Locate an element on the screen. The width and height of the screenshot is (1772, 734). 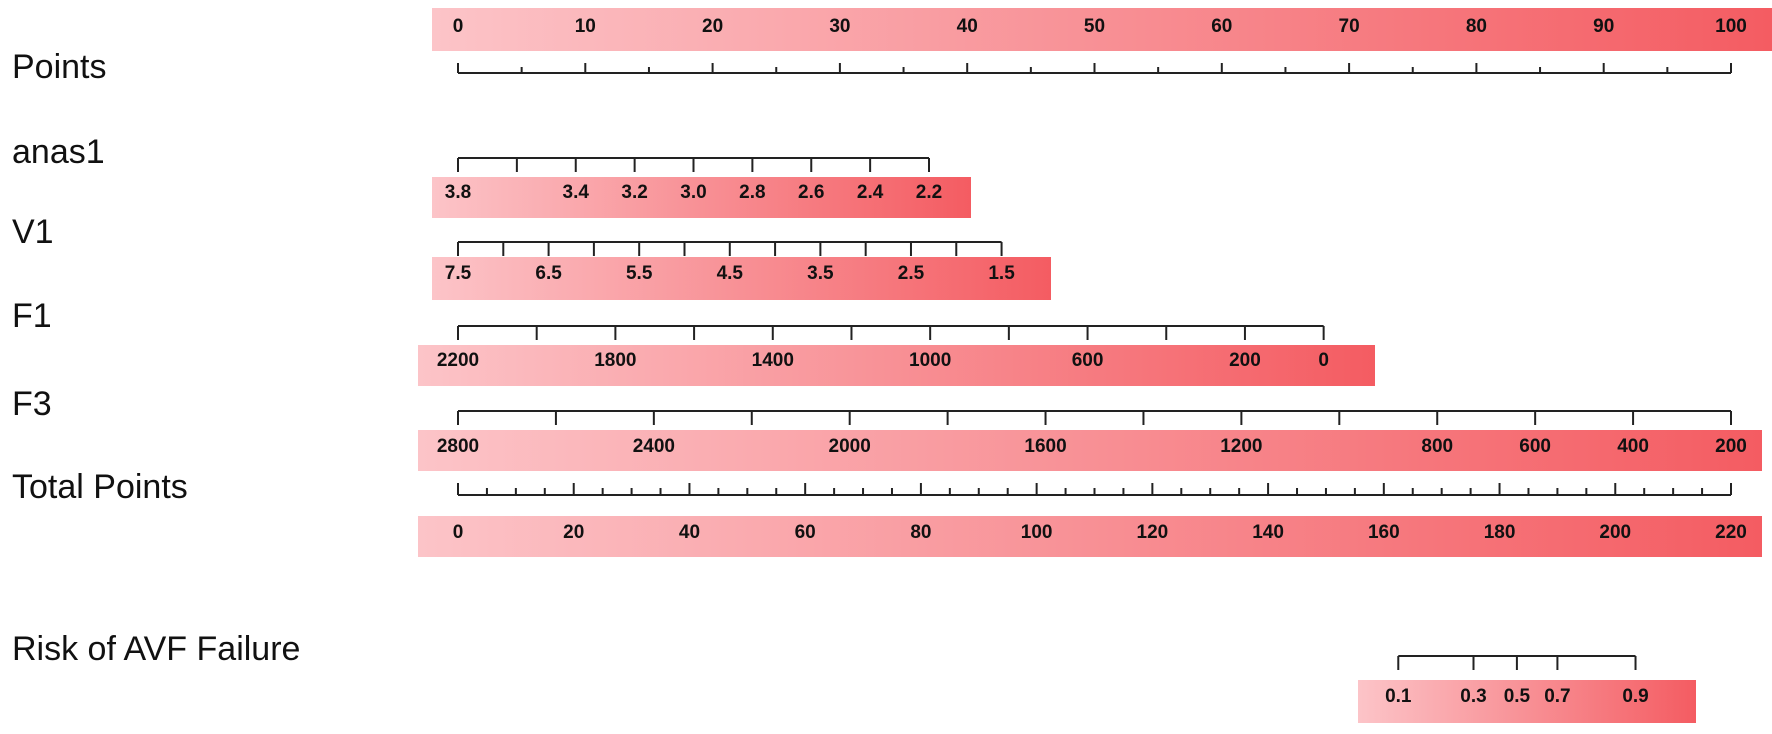
tick-label-f1: 2200 is located at coordinates (458, 360).